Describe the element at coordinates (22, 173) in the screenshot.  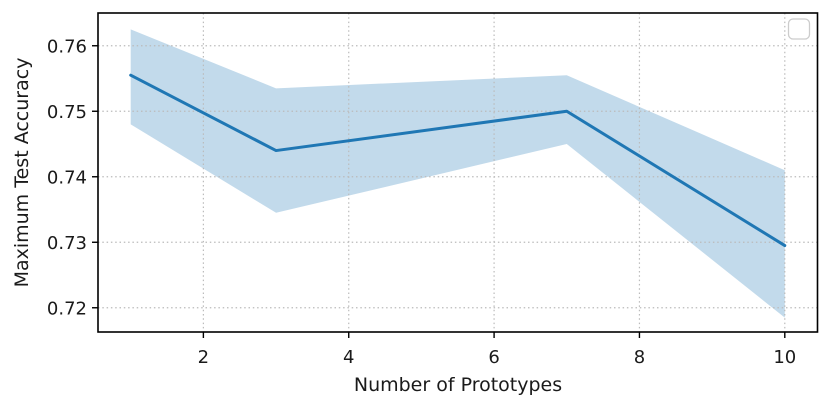
I see `y-axis-label: Maximum Test Accuracy` at that location.